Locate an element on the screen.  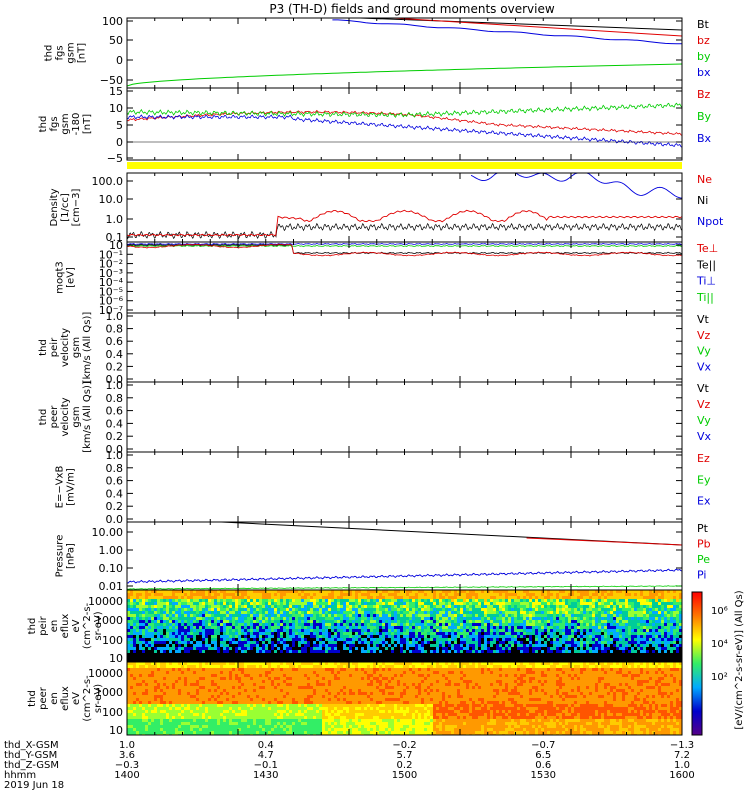
y-axis-label: Density is located at coordinates (54, 207).